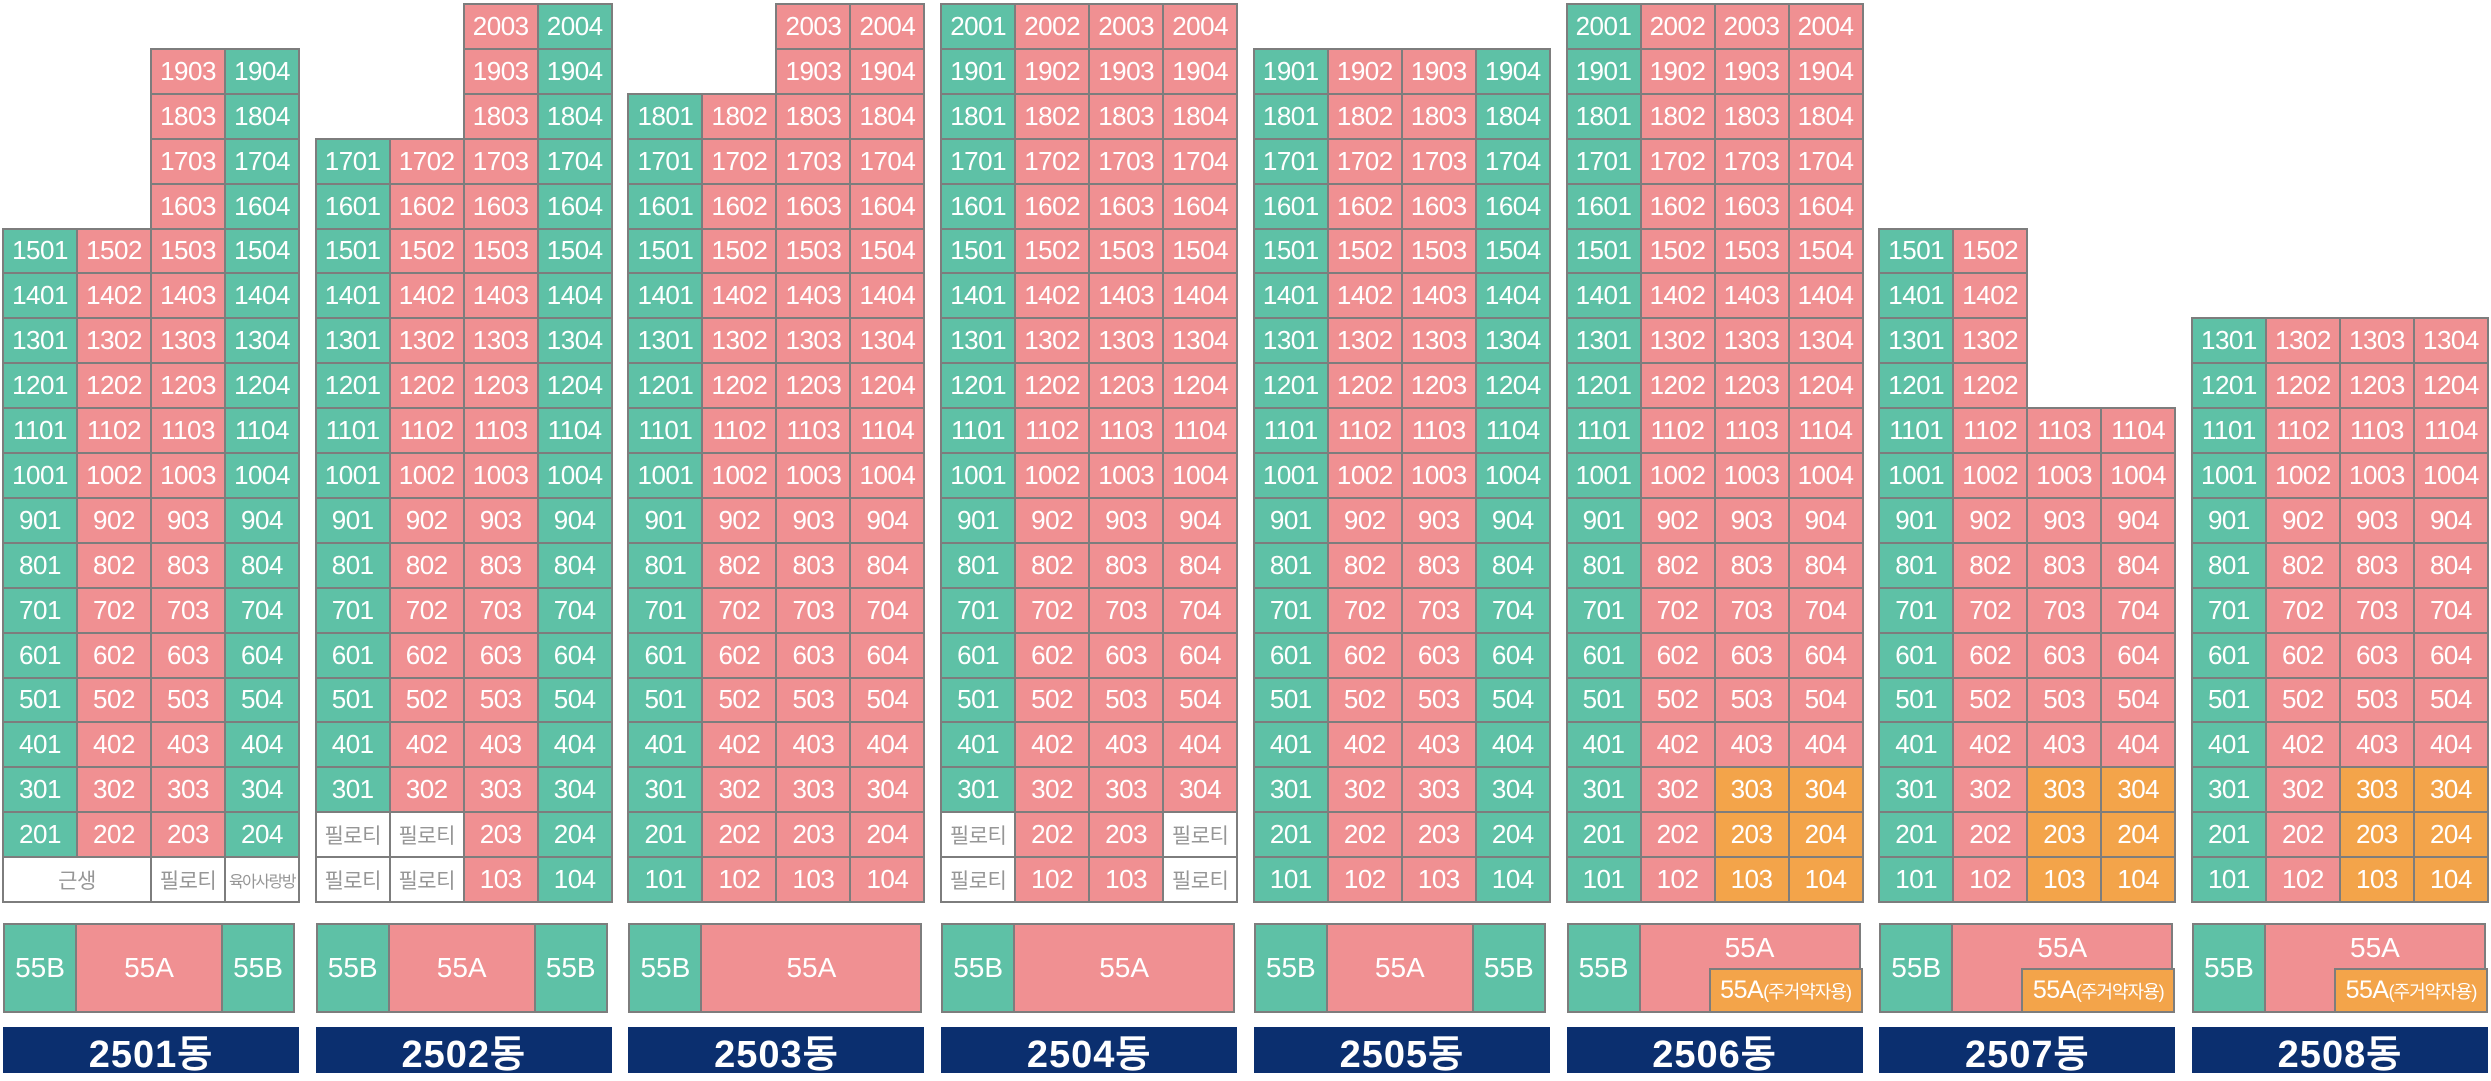  I want to click on unit-cell-1404: 1404, so click(887, 296).